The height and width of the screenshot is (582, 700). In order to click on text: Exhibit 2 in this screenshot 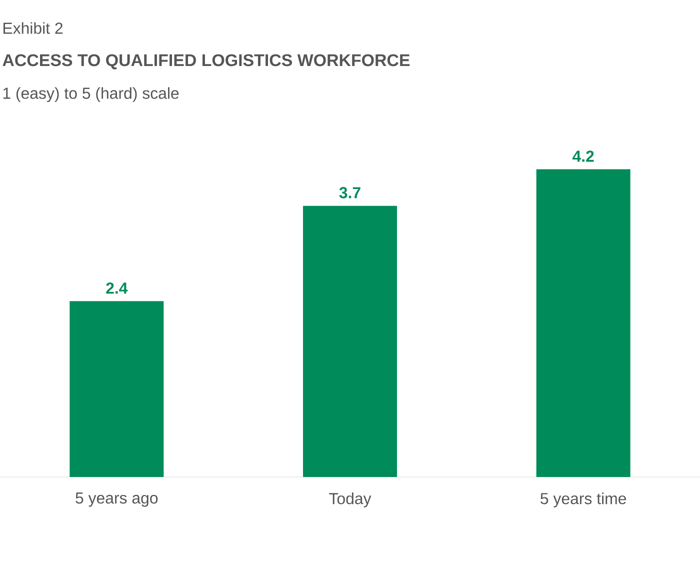, I will do `click(33, 28)`.